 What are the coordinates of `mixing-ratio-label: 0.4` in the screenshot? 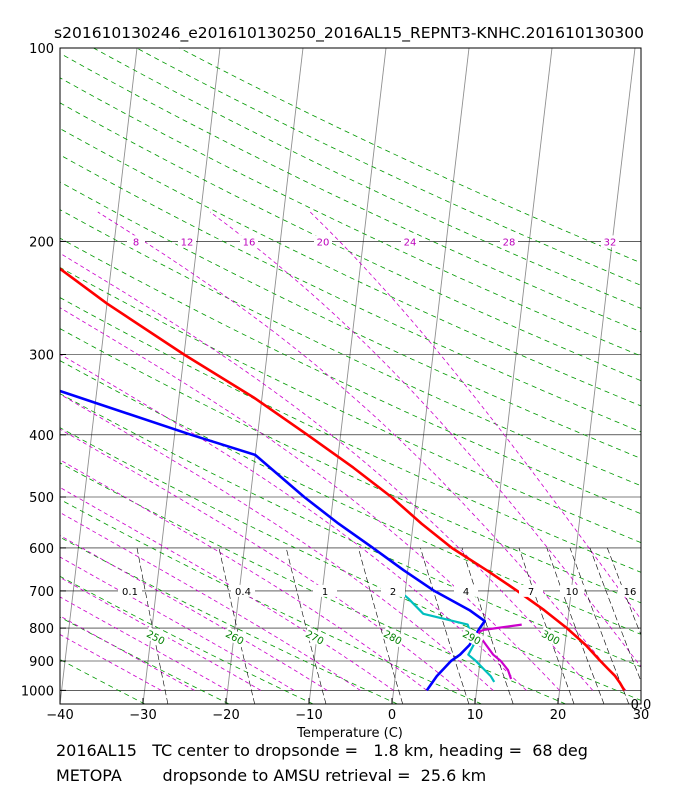 It's located at (243, 592).